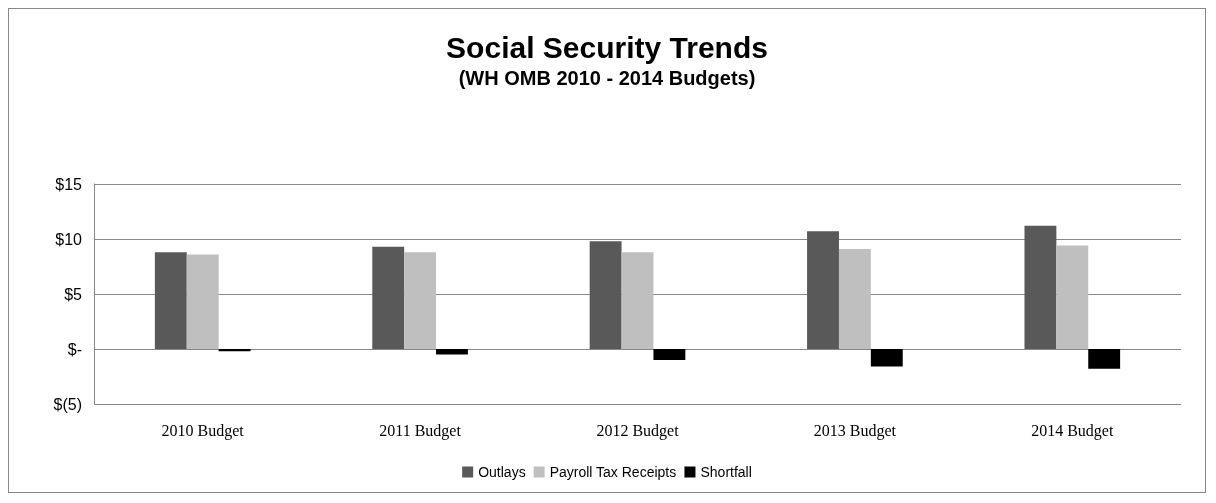 The width and height of the screenshot is (1216, 503). Describe the element at coordinates (69, 184) in the screenshot. I see `y-tick-label: $15` at that location.